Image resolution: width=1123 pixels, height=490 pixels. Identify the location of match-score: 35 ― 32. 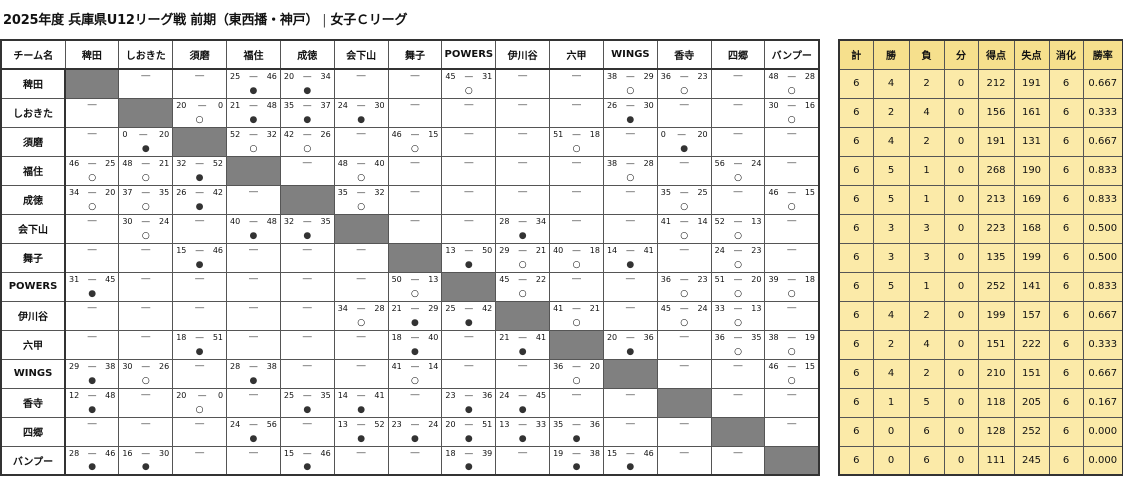
(361, 193).